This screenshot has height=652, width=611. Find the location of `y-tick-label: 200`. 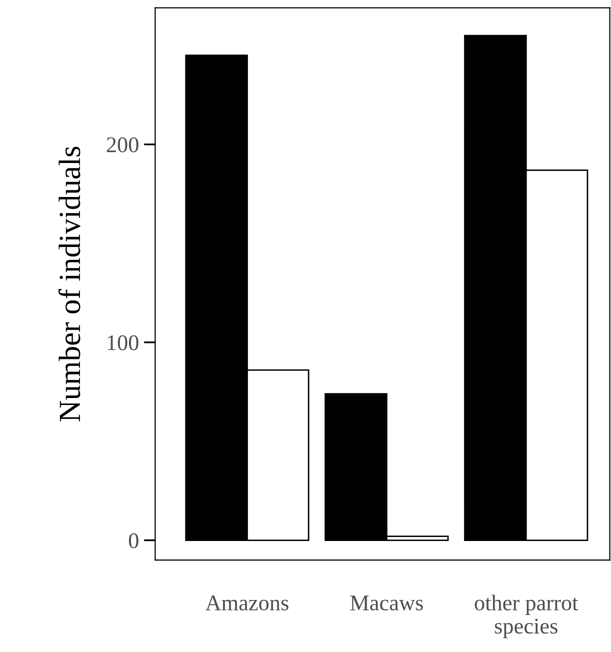

y-tick-label: 200 is located at coordinates (122, 144).